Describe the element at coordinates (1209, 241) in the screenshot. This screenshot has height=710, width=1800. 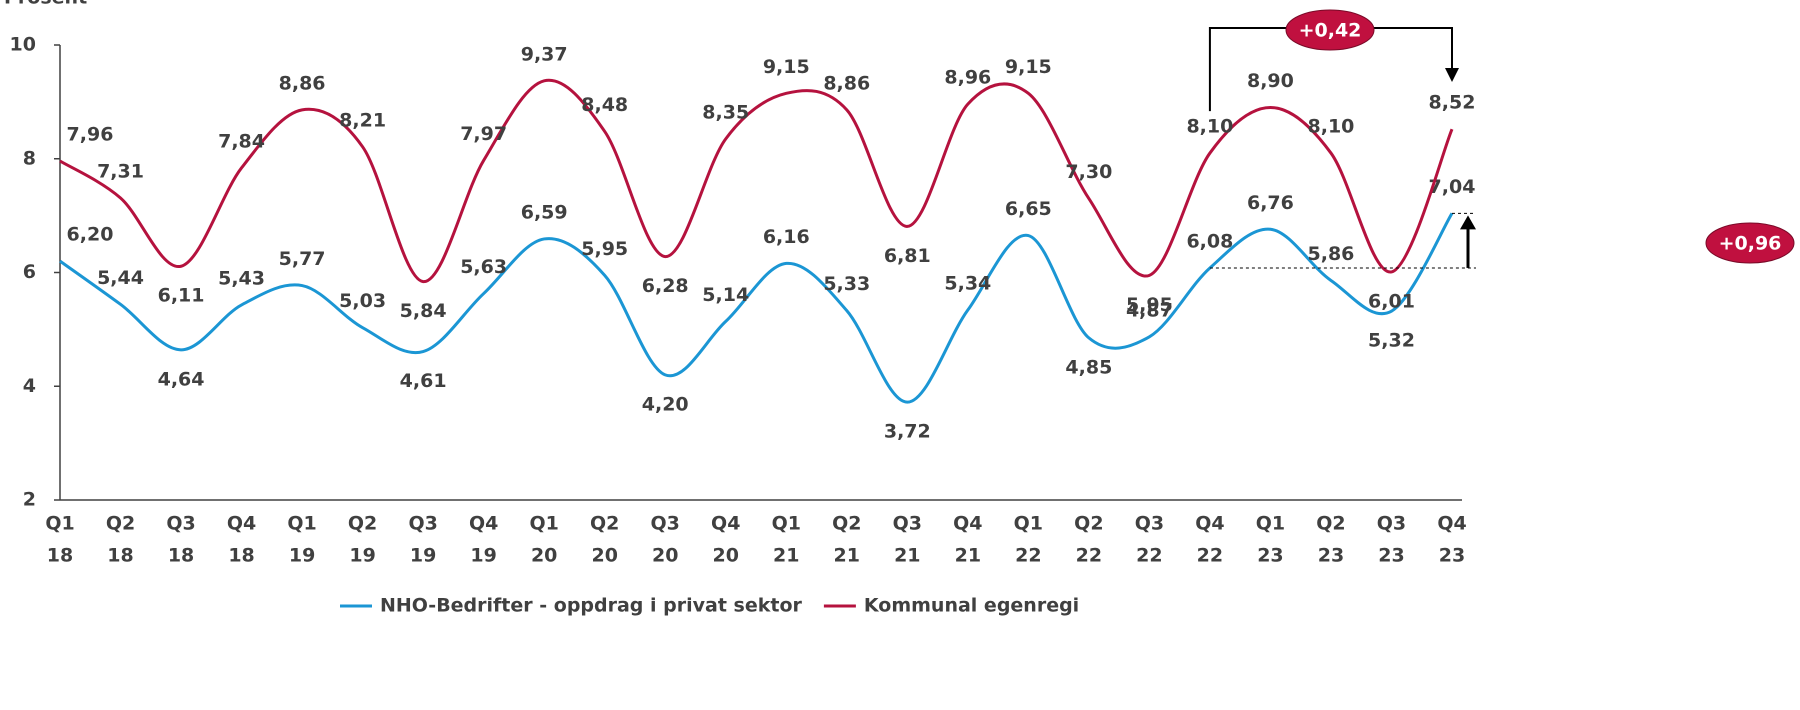
I see `data-label: 6,08` at that location.